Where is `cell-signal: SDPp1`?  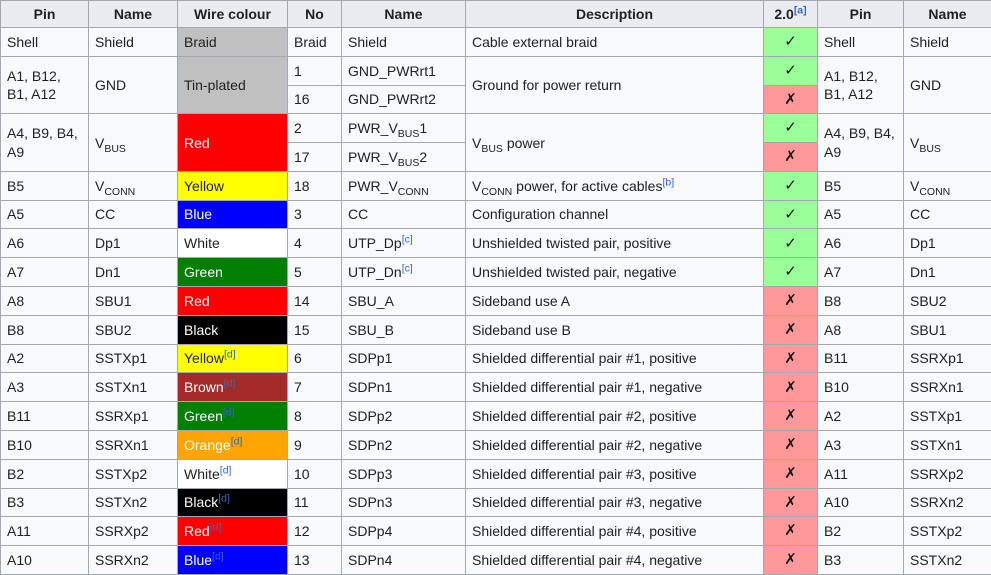 cell-signal: SDPp1 is located at coordinates (403, 358).